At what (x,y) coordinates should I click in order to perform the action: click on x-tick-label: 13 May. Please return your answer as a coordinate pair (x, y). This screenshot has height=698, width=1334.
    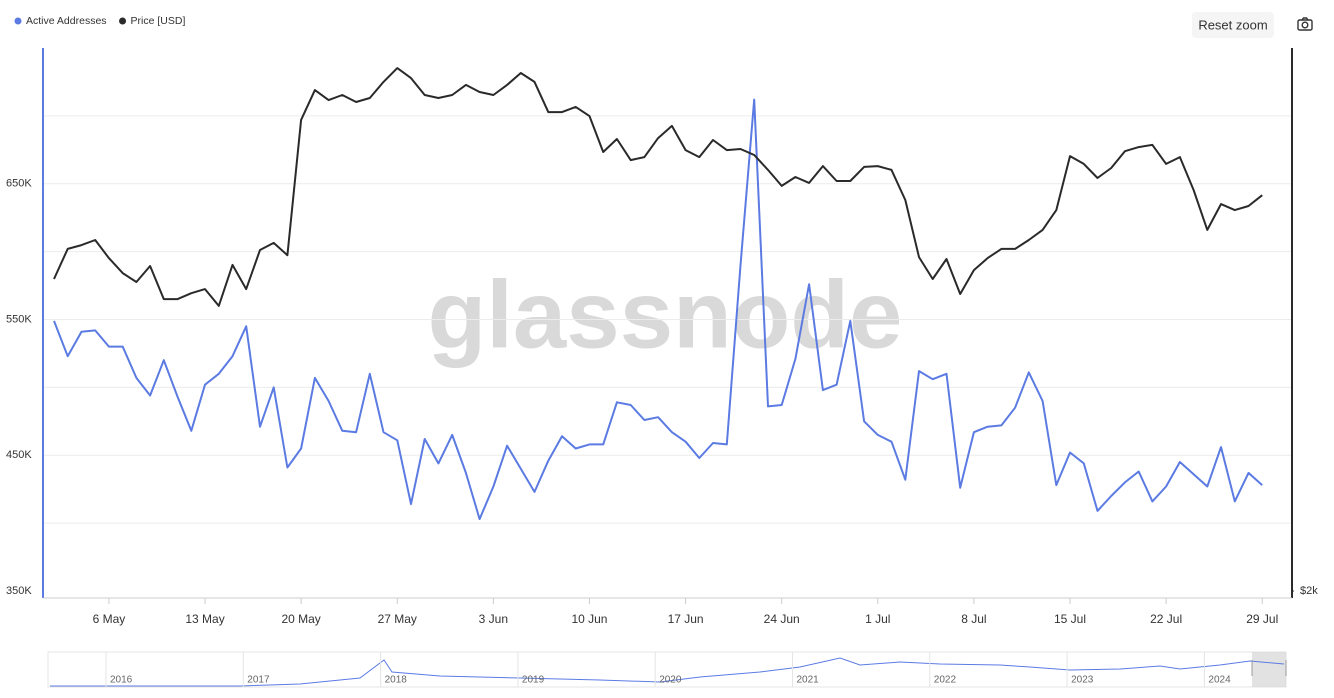
    Looking at the image, I should click on (204, 619).